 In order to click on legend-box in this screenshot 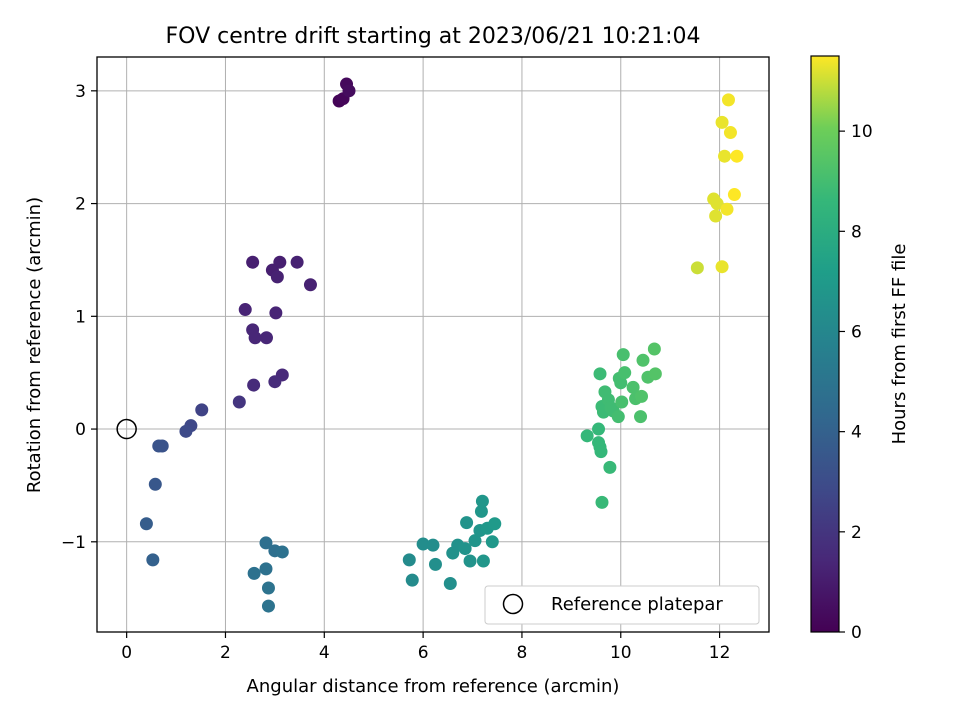, I will do `click(622, 605)`.